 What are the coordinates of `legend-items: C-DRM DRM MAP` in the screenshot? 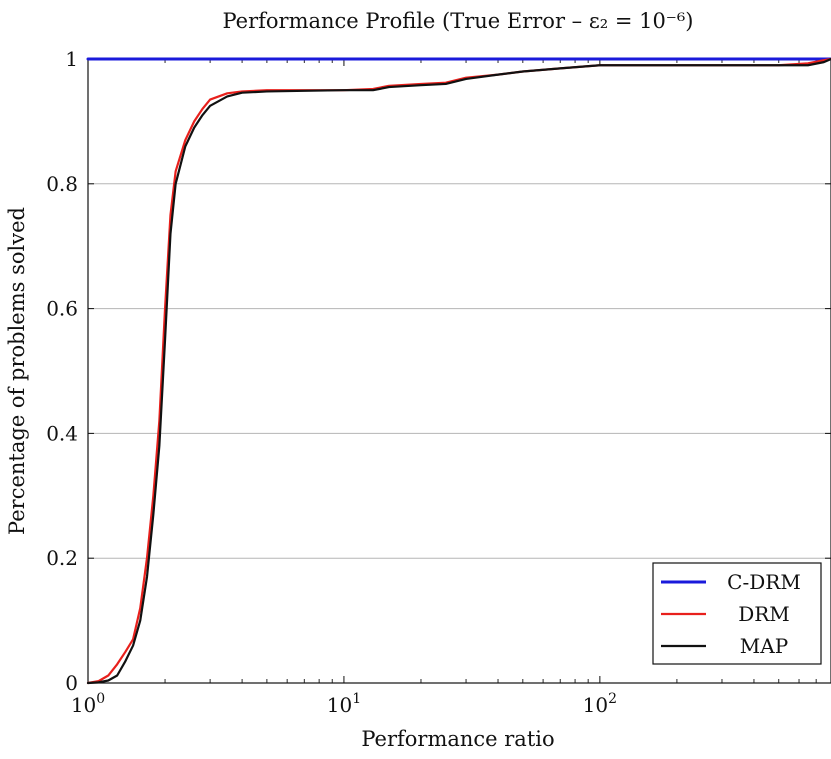 It's located at (731, 614).